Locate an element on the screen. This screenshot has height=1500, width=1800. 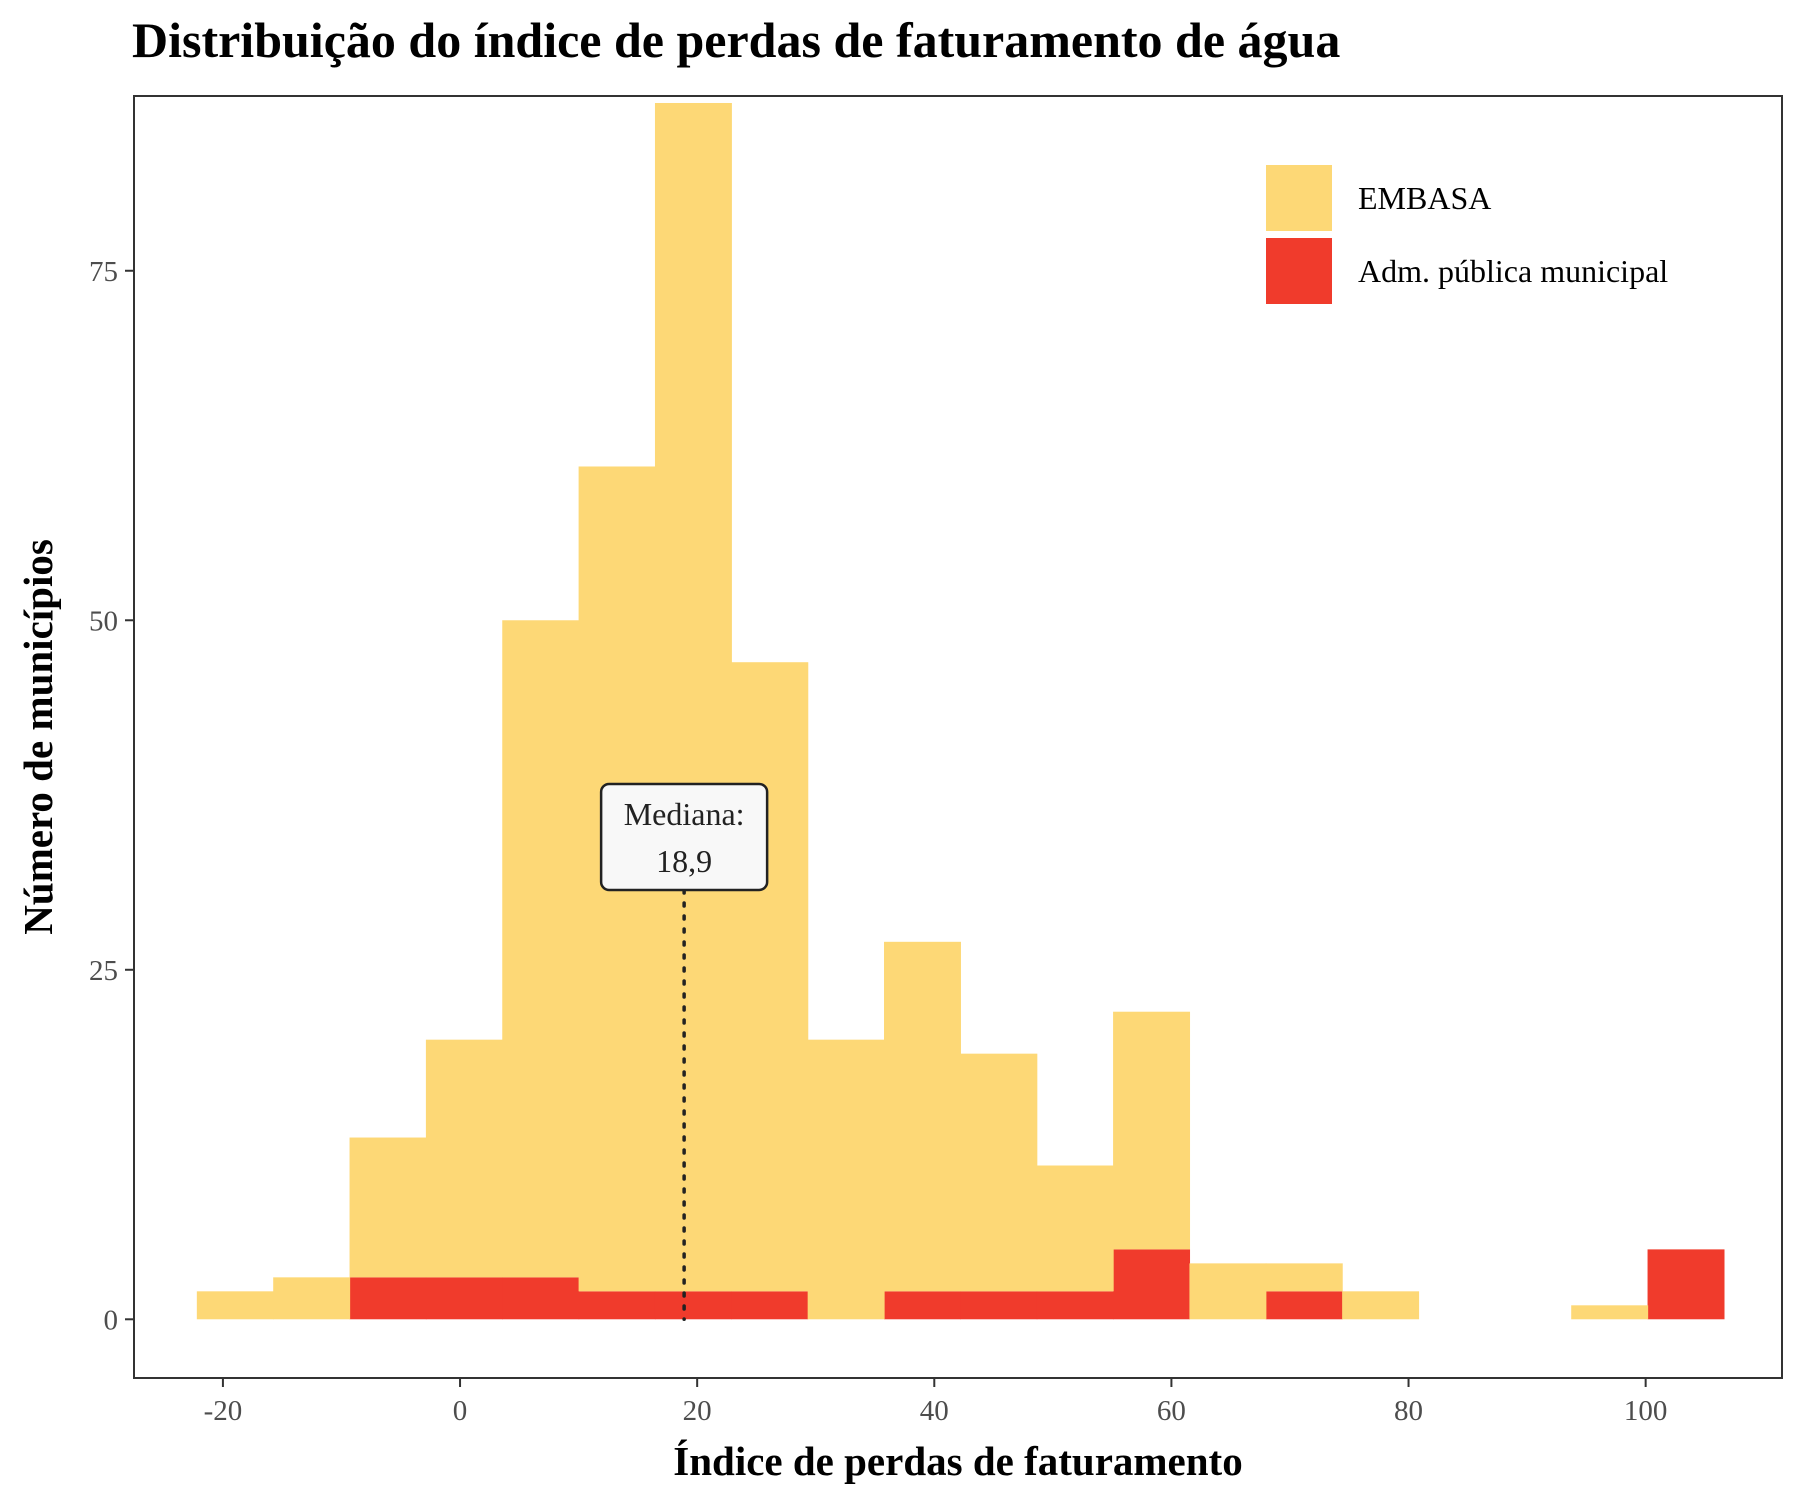
median-label-value: 18,9 is located at coordinates (684, 861).